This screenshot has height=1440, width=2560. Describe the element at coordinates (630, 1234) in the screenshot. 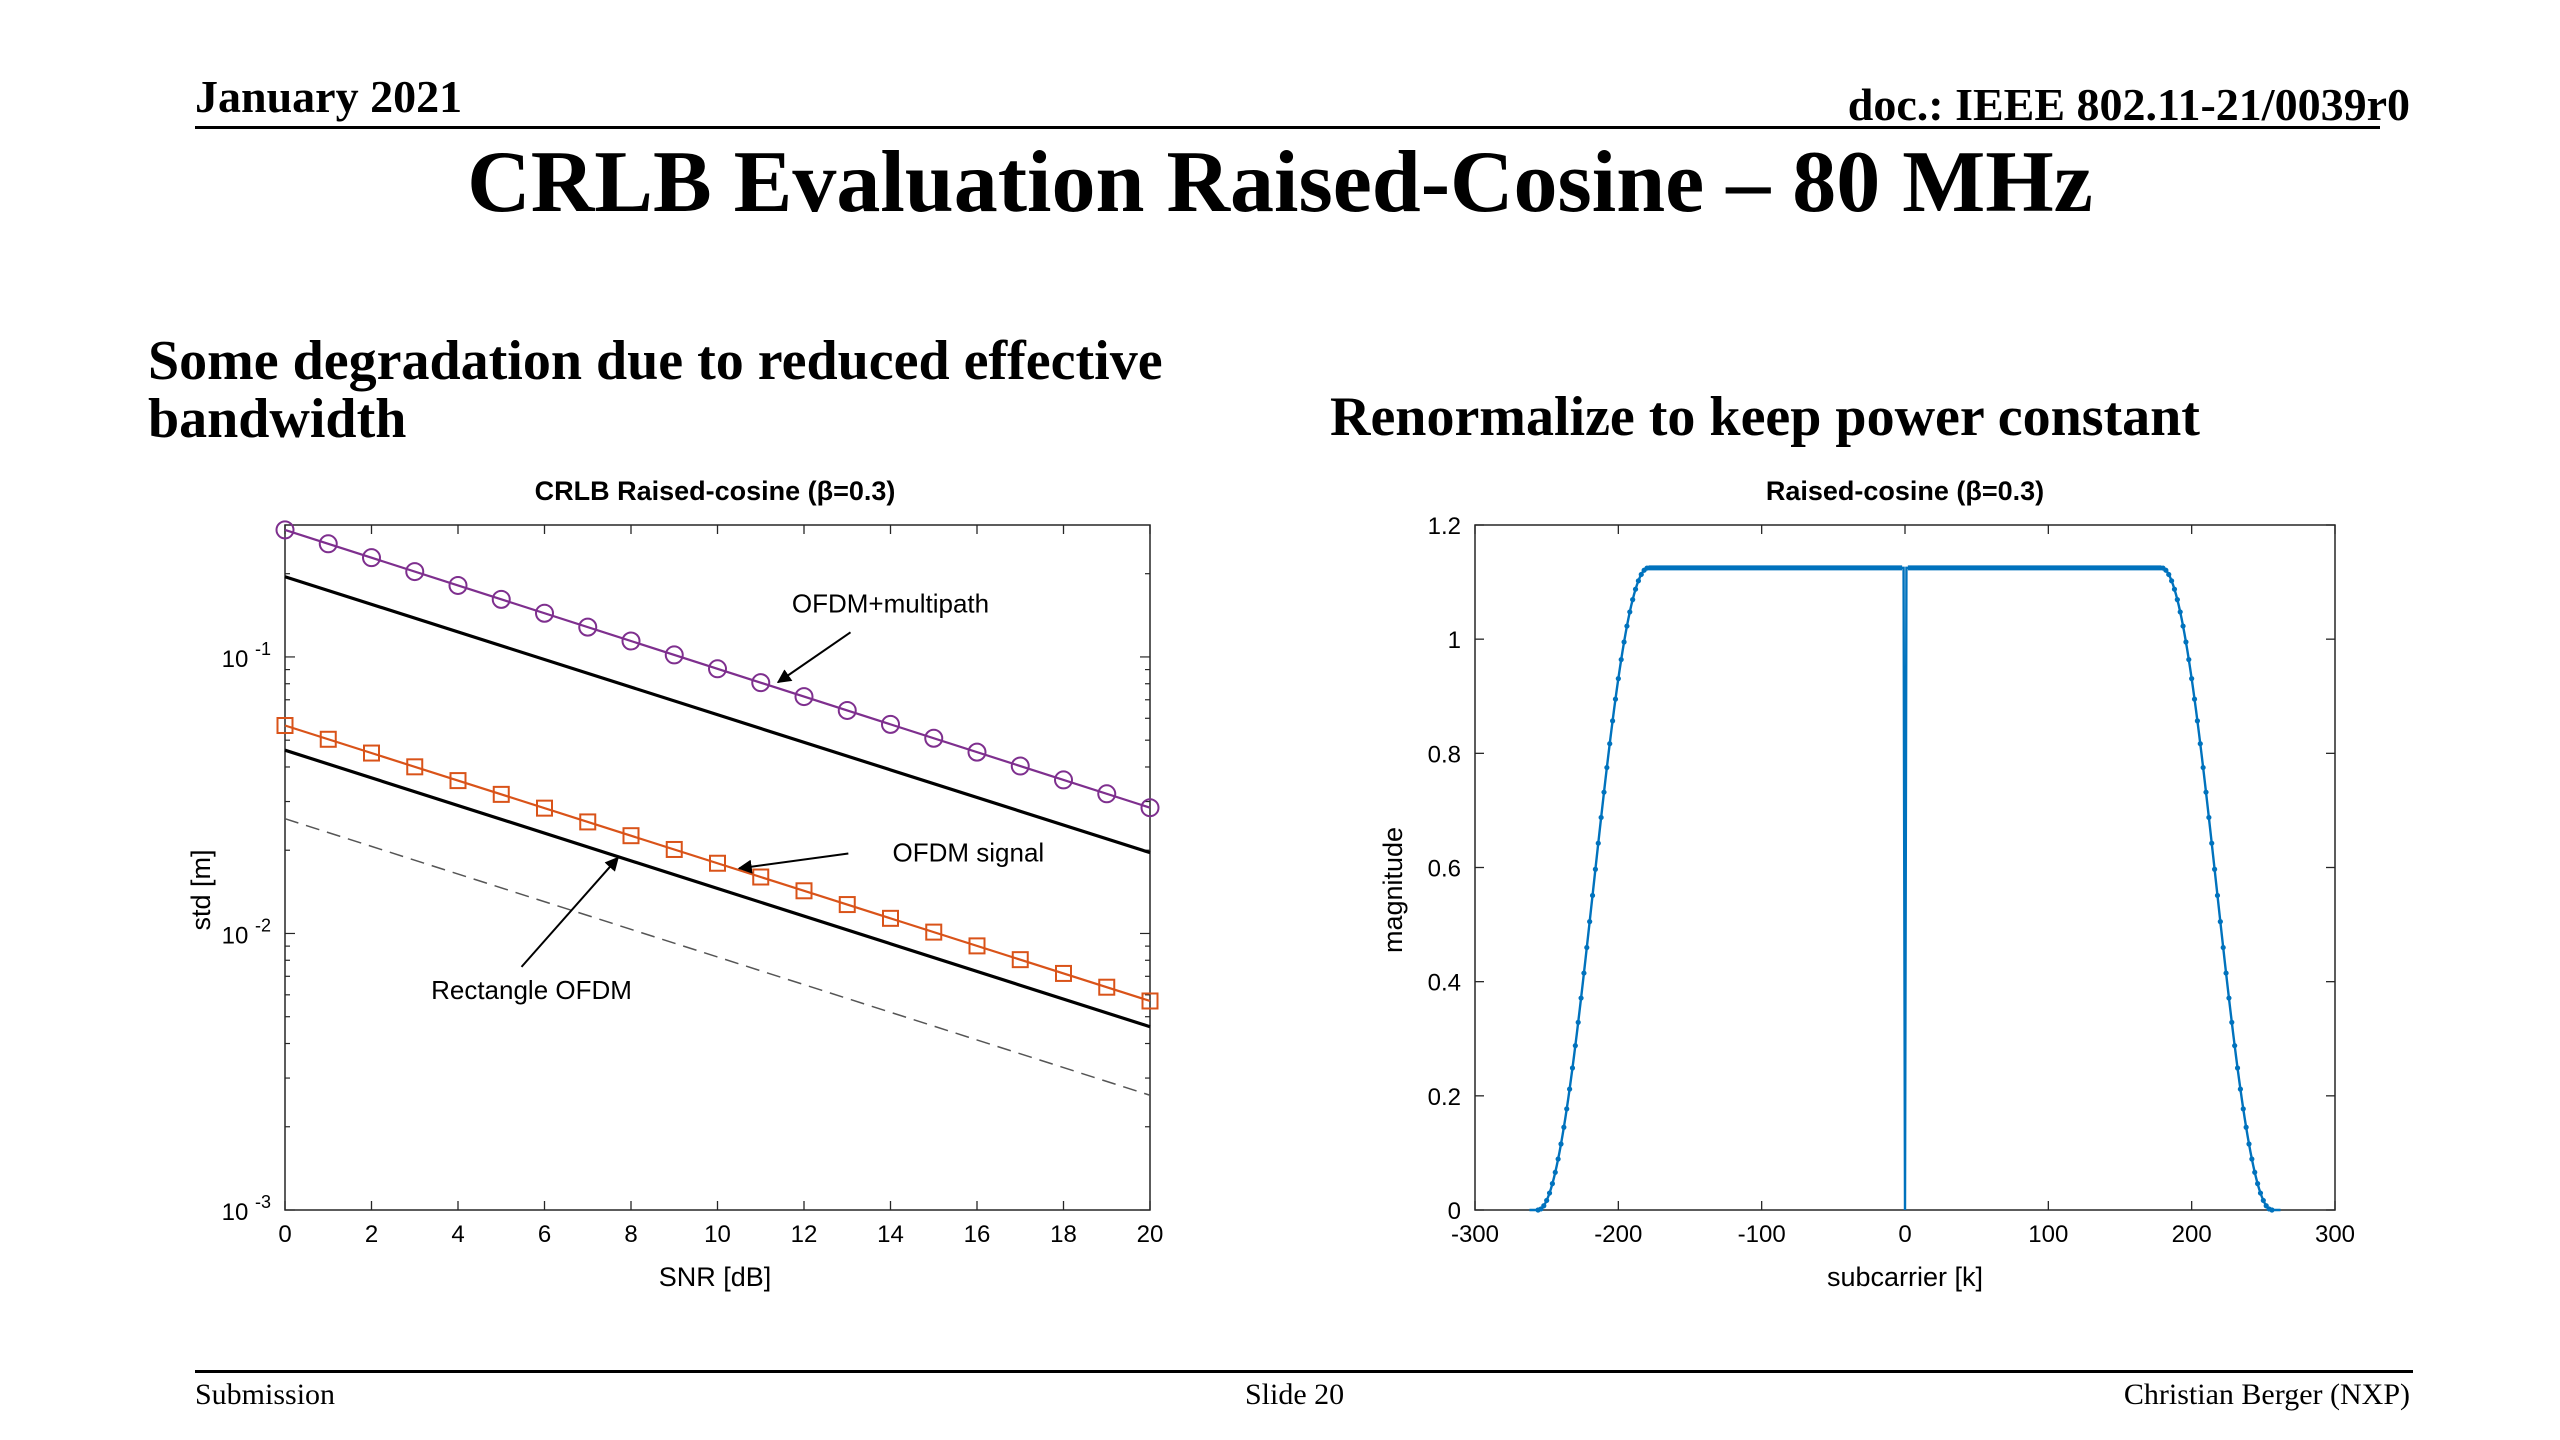

I see `x-tick-label: 8` at that location.